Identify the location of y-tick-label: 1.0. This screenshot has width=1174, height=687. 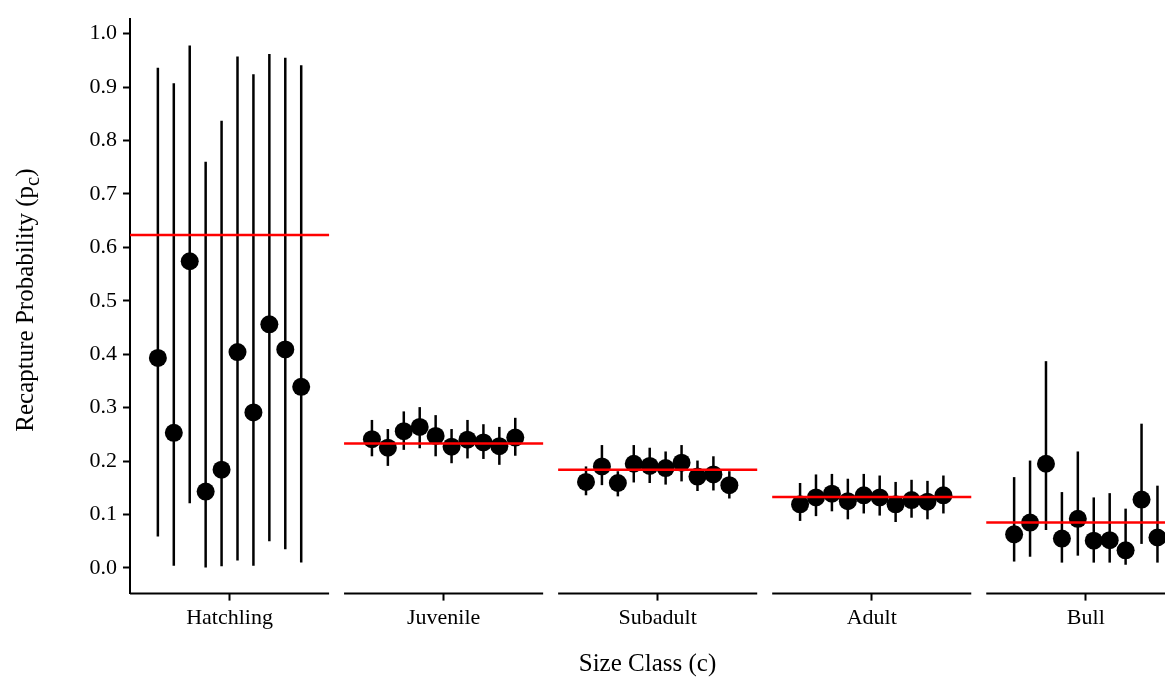
(103, 32).